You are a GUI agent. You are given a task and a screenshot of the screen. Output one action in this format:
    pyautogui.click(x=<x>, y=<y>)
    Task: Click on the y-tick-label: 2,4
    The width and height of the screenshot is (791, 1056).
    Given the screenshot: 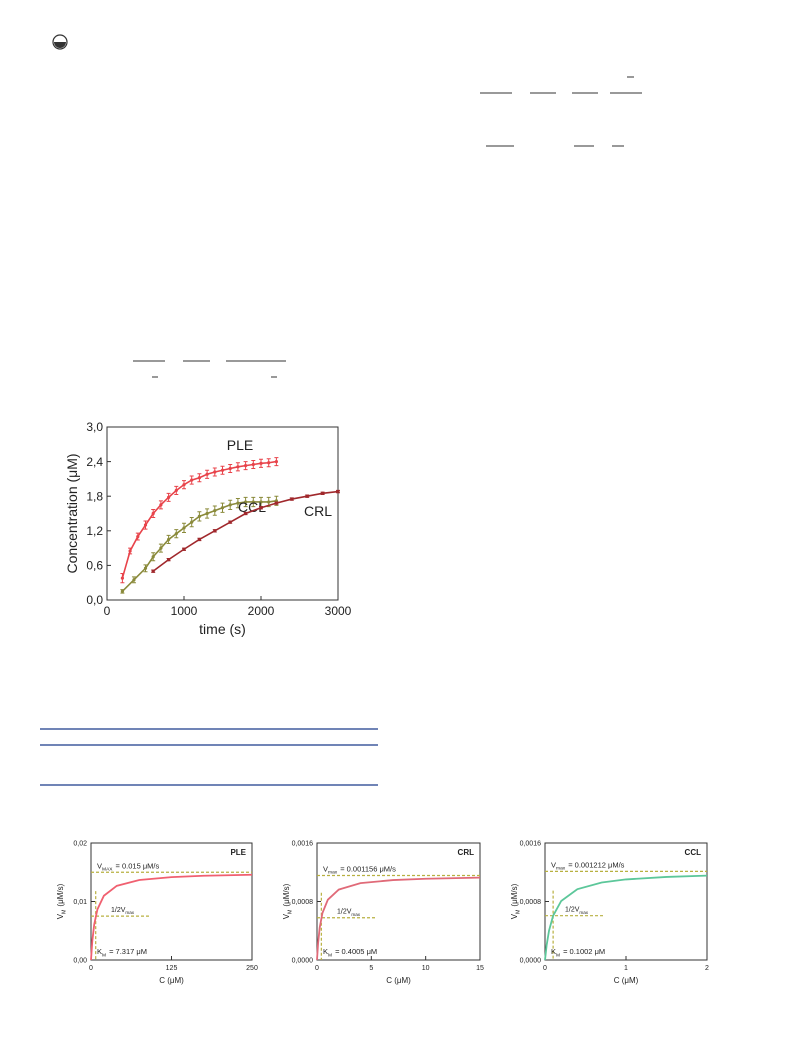 What is the action you would take?
    pyautogui.click(x=94, y=462)
    